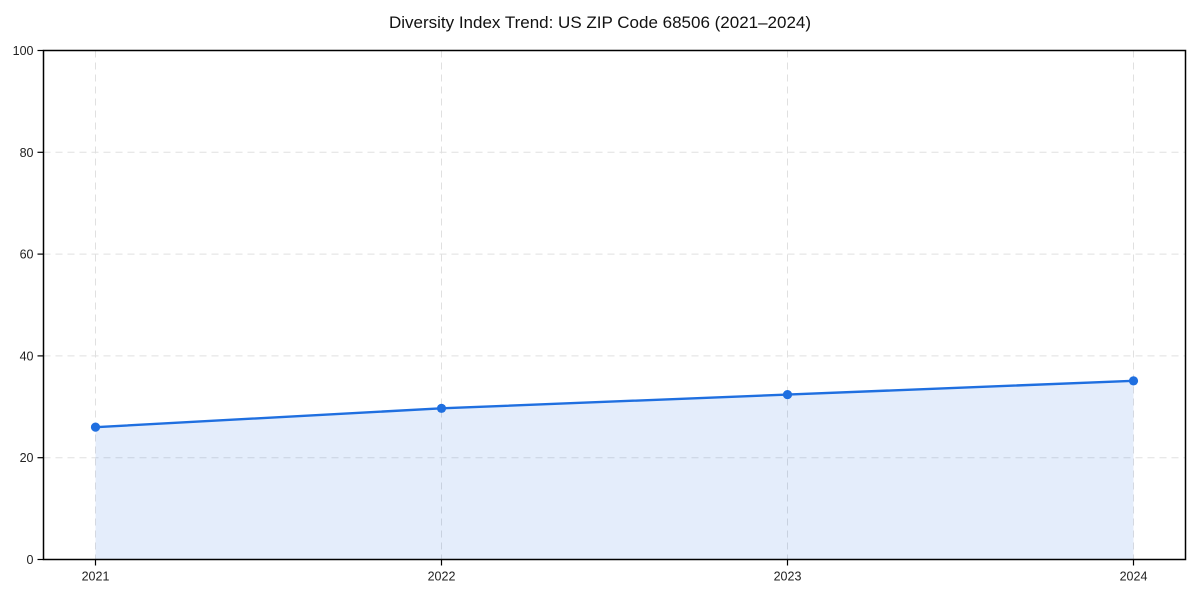 This screenshot has width=1200, height=600. What do you see at coordinates (787, 394) in the screenshot?
I see `data-point-2023` at bounding box center [787, 394].